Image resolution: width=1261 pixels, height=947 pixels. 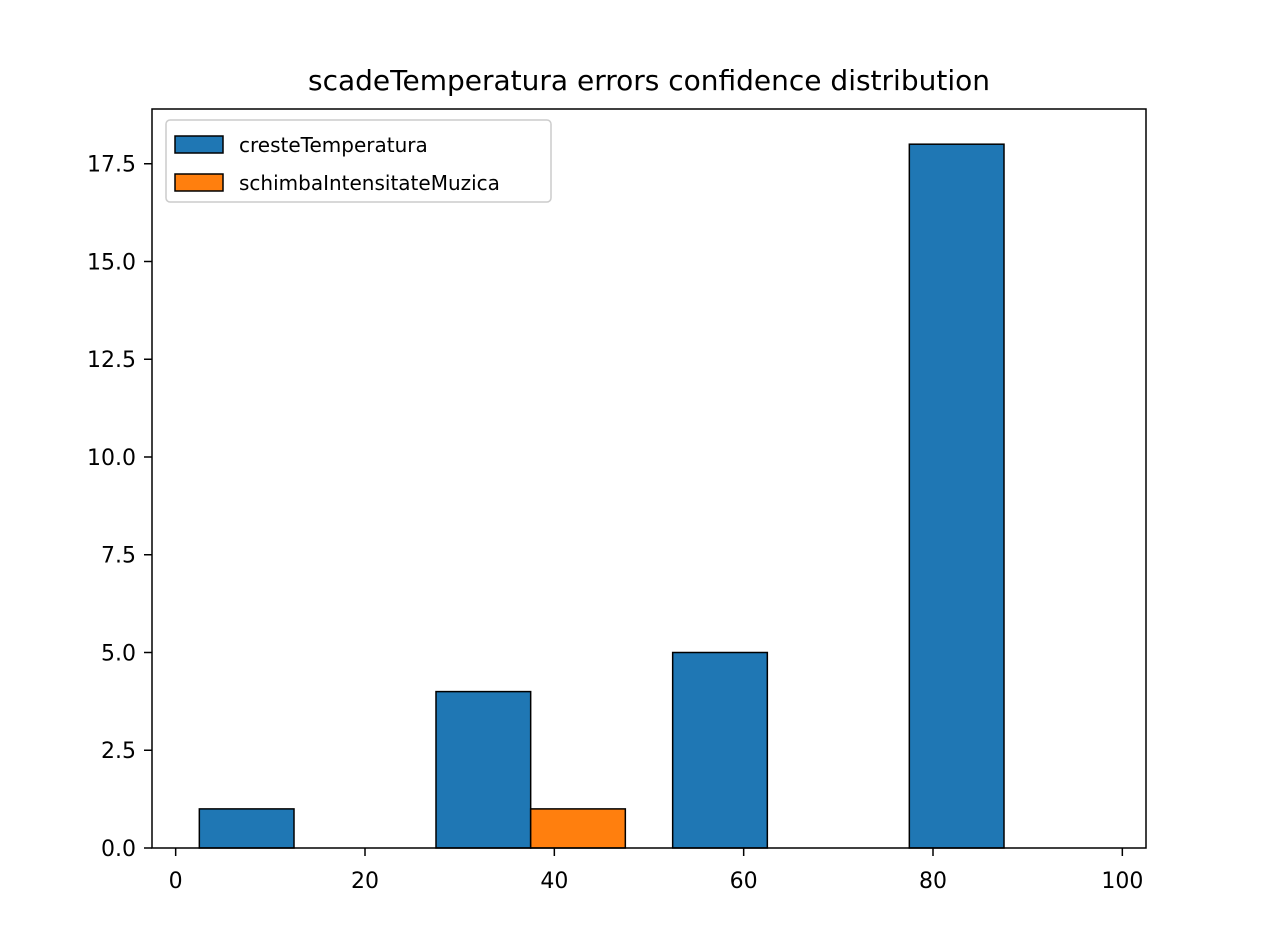 I want to click on y-tick-label: 5.0, so click(x=118, y=653).